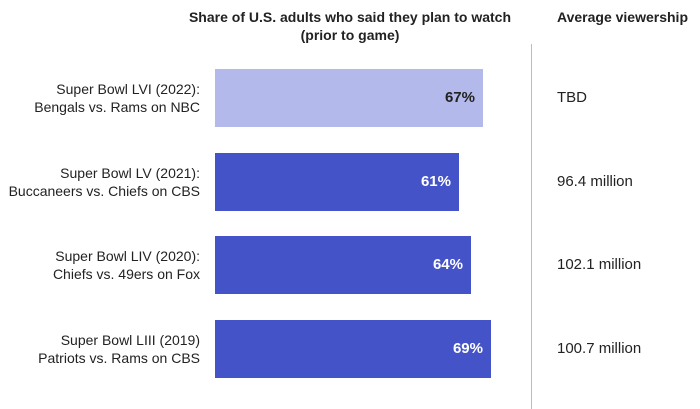  What do you see at coordinates (595, 181) in the screenshot?
I see `viewership-value: 96.4 million` at bounding box center [595, 181].